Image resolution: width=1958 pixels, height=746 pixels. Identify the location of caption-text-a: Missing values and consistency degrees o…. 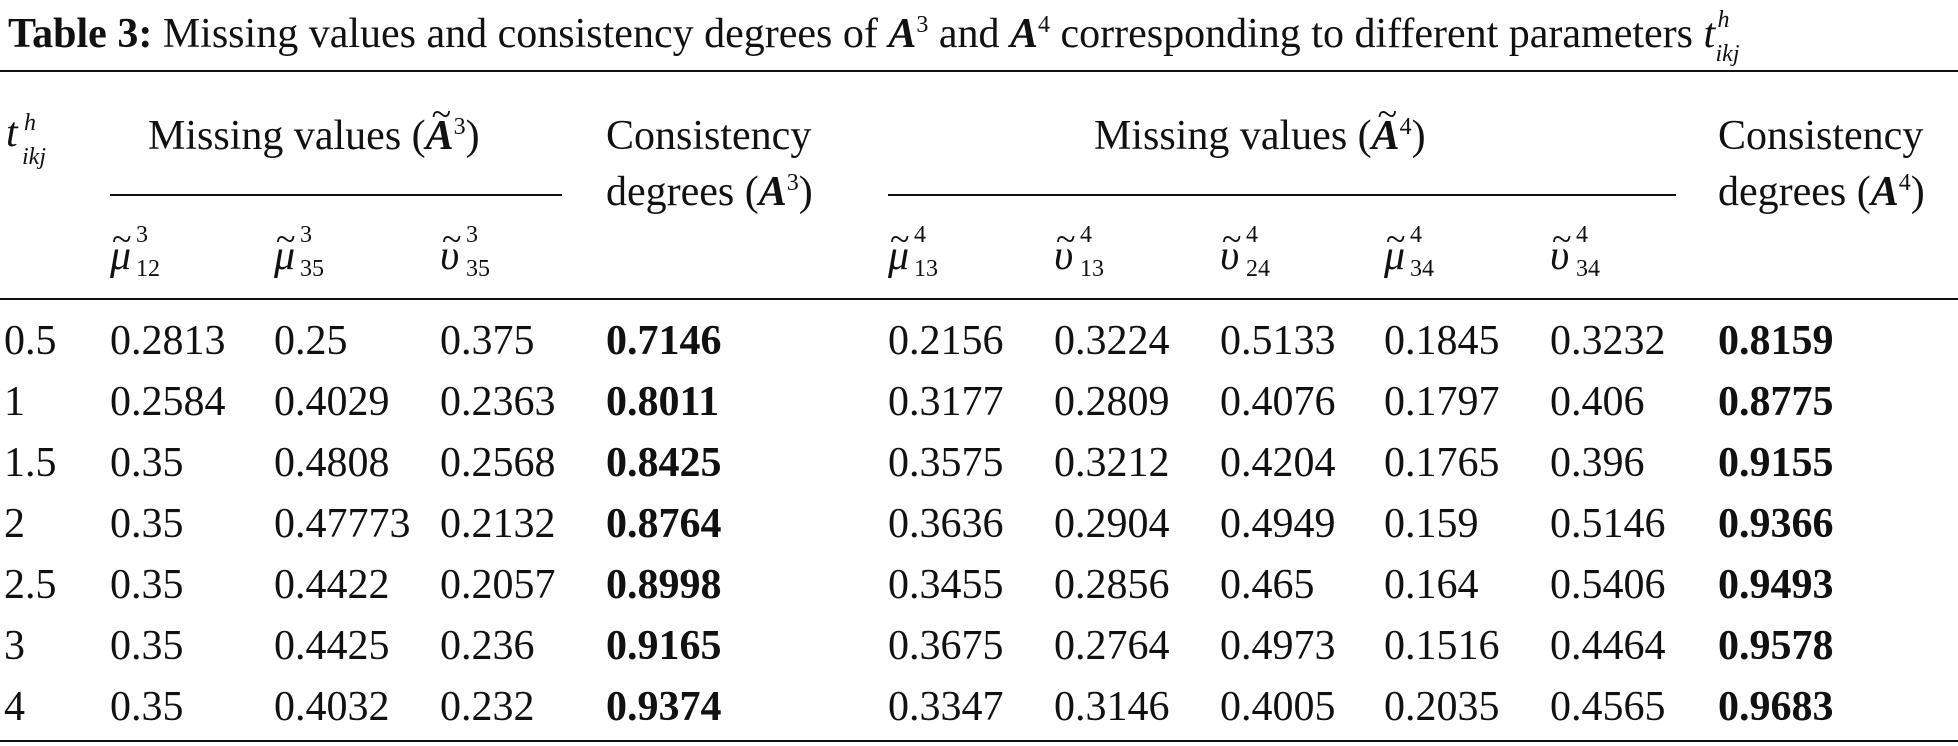
(520, 34).